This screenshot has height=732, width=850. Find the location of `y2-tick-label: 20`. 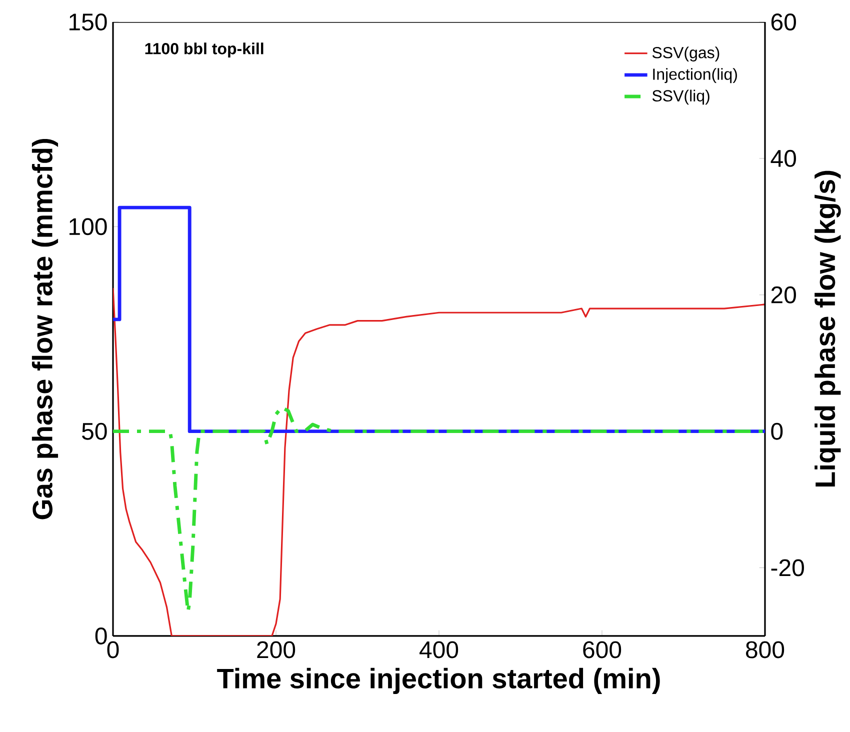

y2-tick-label: 20 is located at coordinates (783, 295).